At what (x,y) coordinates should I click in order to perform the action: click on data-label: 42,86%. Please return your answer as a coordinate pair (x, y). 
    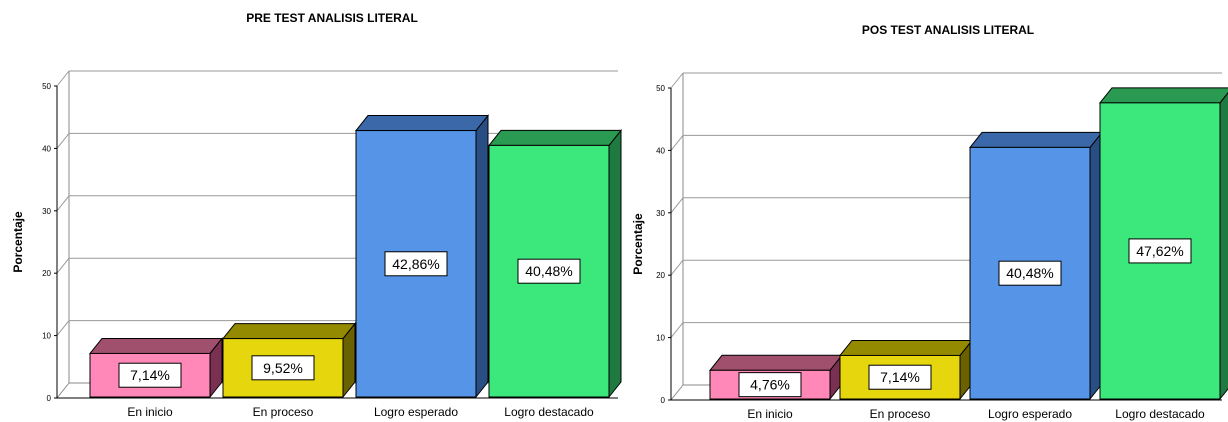
    Looking at the image, I should click on (415, 264).